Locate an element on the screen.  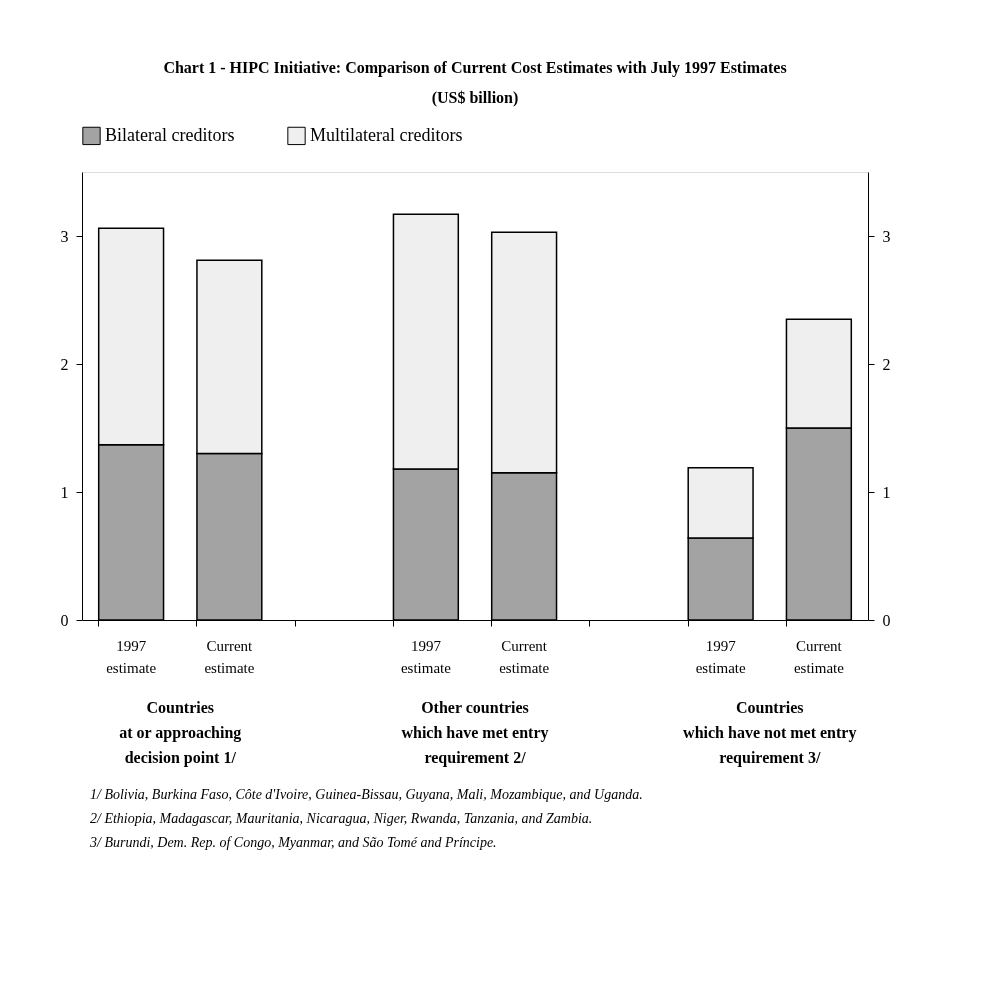
chart-title: Chart 1 - HIPC Initiative: Comparison of Current Cost Estimates with July 1997 Estimates is located at coordinates (475, 68).